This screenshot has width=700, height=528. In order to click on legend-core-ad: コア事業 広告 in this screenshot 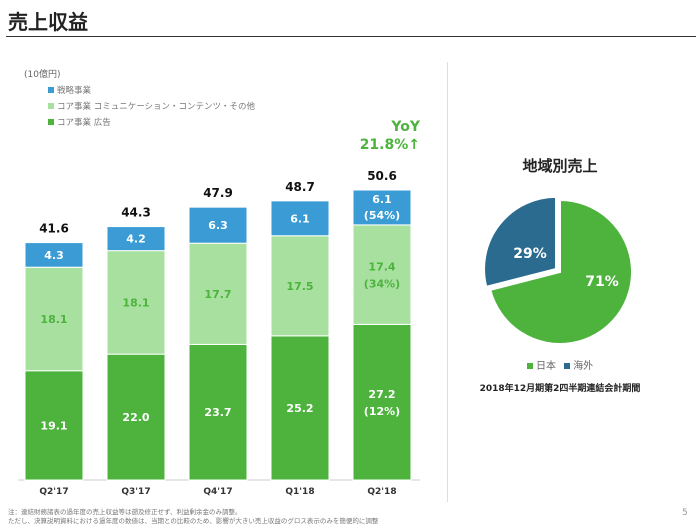, I will do `click(79, 122)`.